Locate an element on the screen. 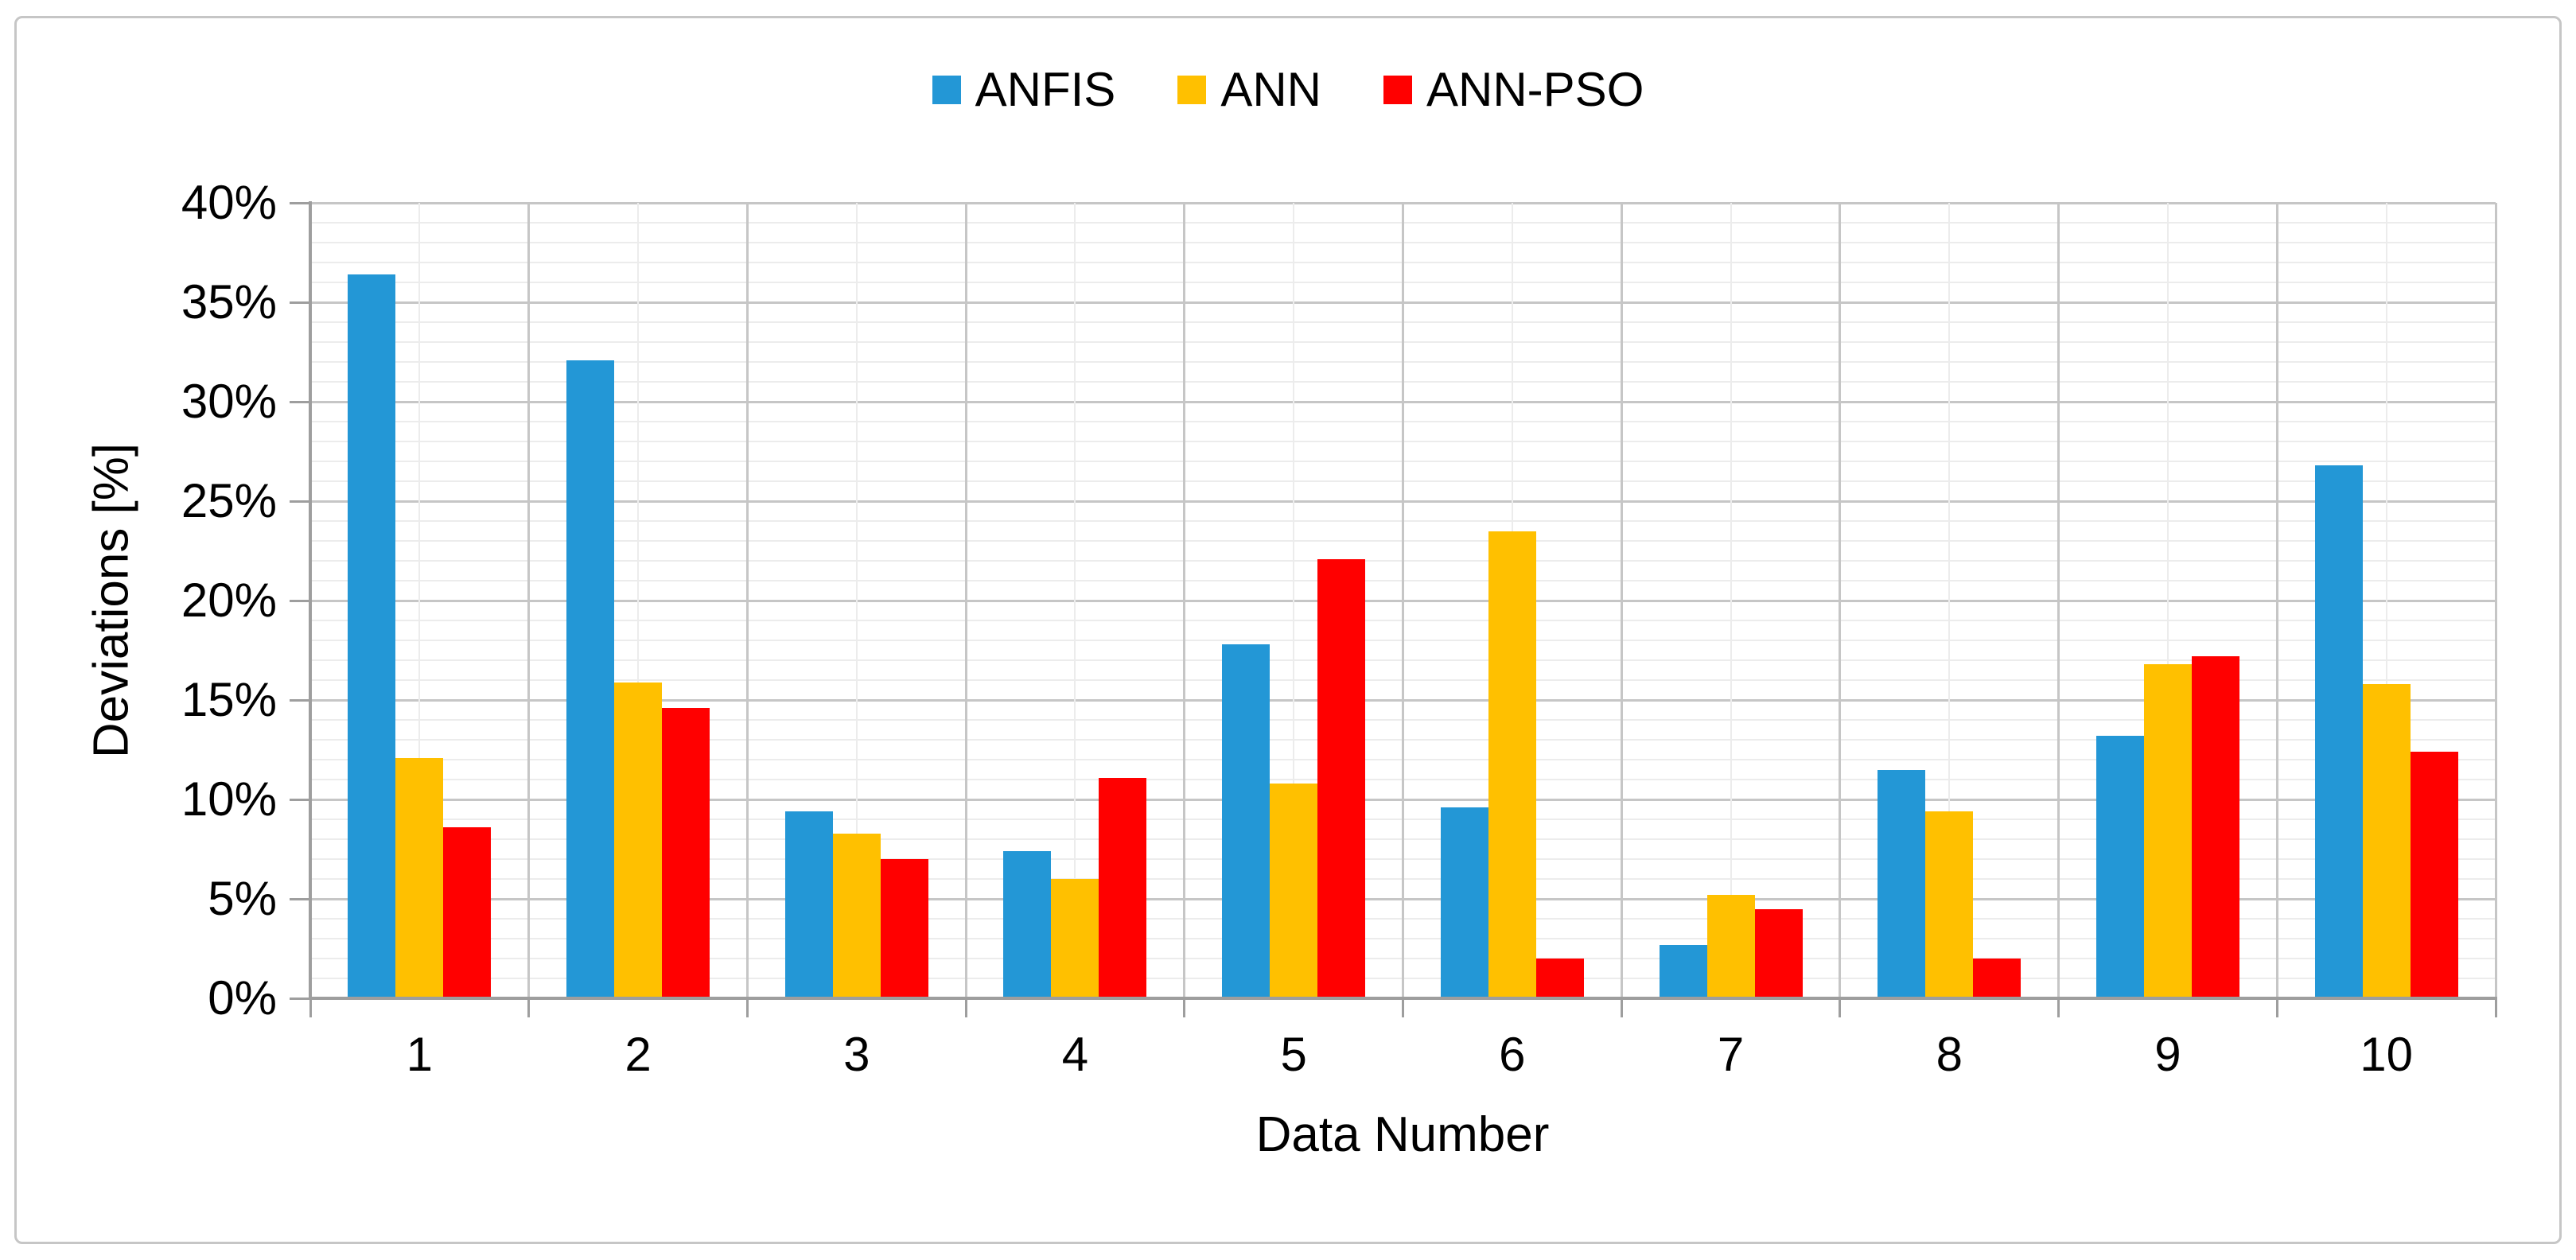  y-tick-label-25pct: 25% is located at coordinates (229, 500).